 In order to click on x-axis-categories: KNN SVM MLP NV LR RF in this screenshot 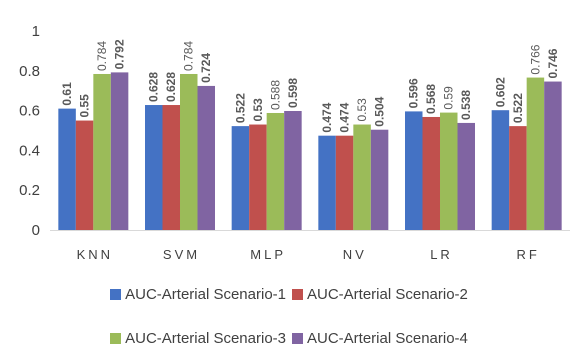, I will do `click(308, 254)`.